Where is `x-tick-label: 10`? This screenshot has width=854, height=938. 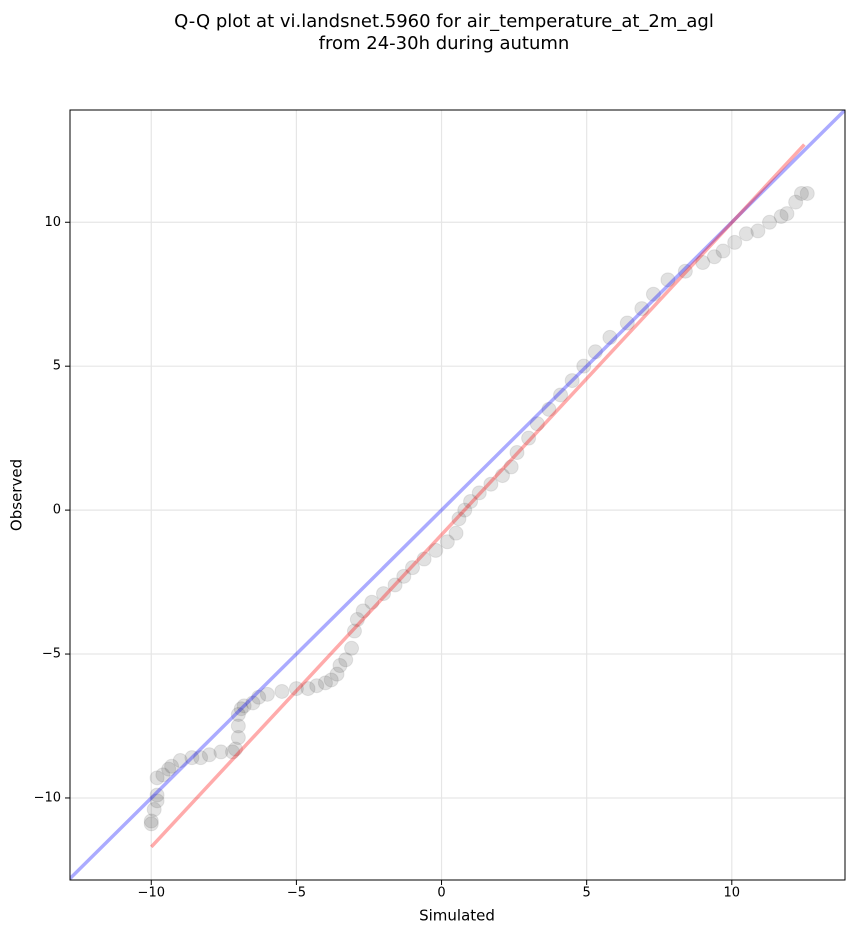 x-tick-label: 10 is located at coordinates (732, 893).